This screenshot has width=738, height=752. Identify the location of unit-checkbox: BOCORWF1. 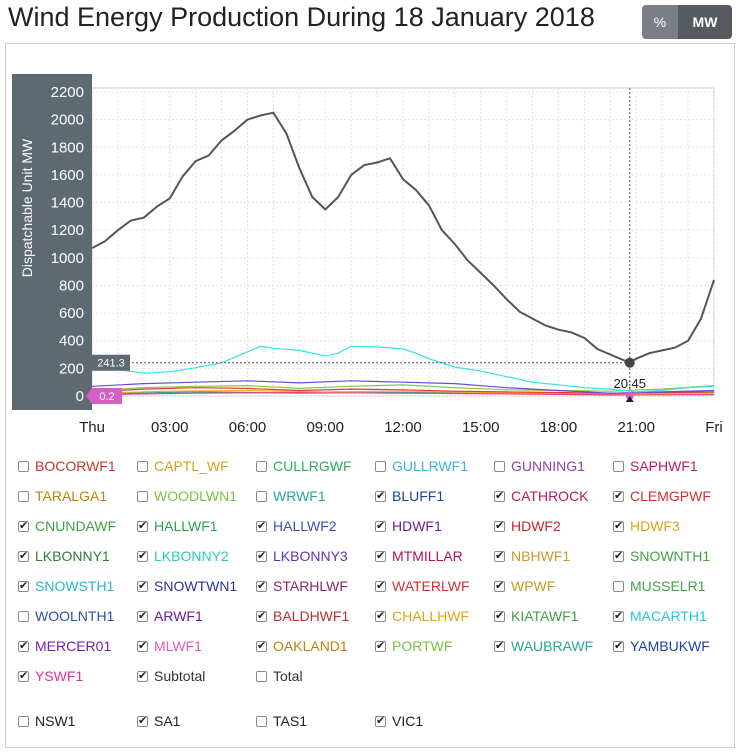
(67, 466).